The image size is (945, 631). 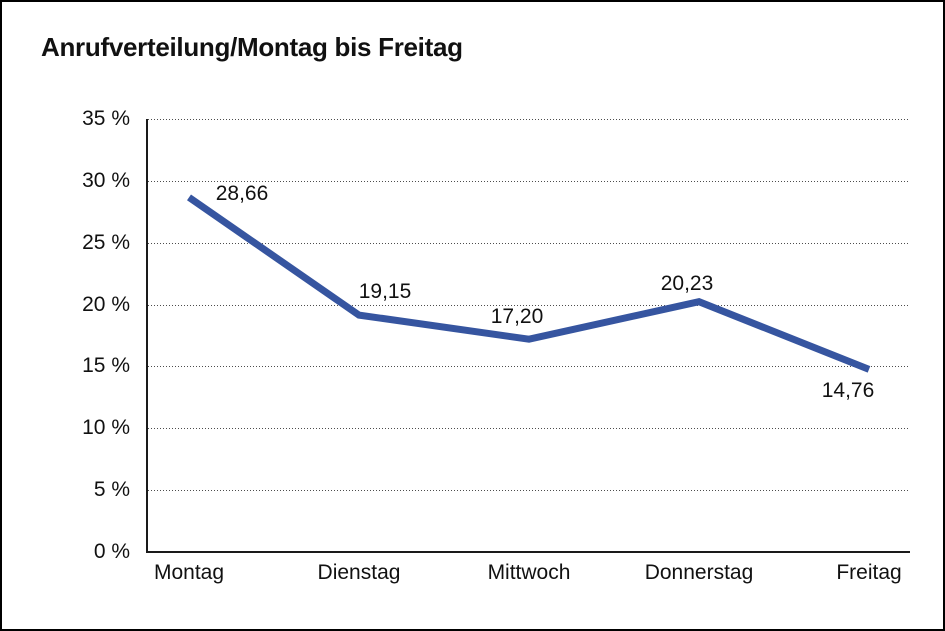 I want to click on data-point-label: 20,23, so click(x=687, y=283).